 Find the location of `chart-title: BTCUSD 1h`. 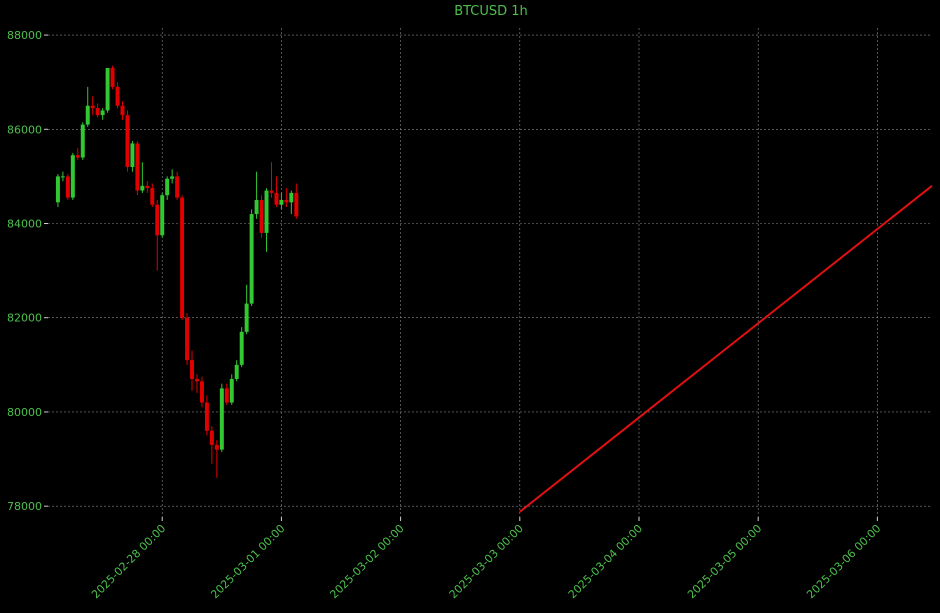

chart-title: BTCUSD 1h is located at coordinates (491, 11).